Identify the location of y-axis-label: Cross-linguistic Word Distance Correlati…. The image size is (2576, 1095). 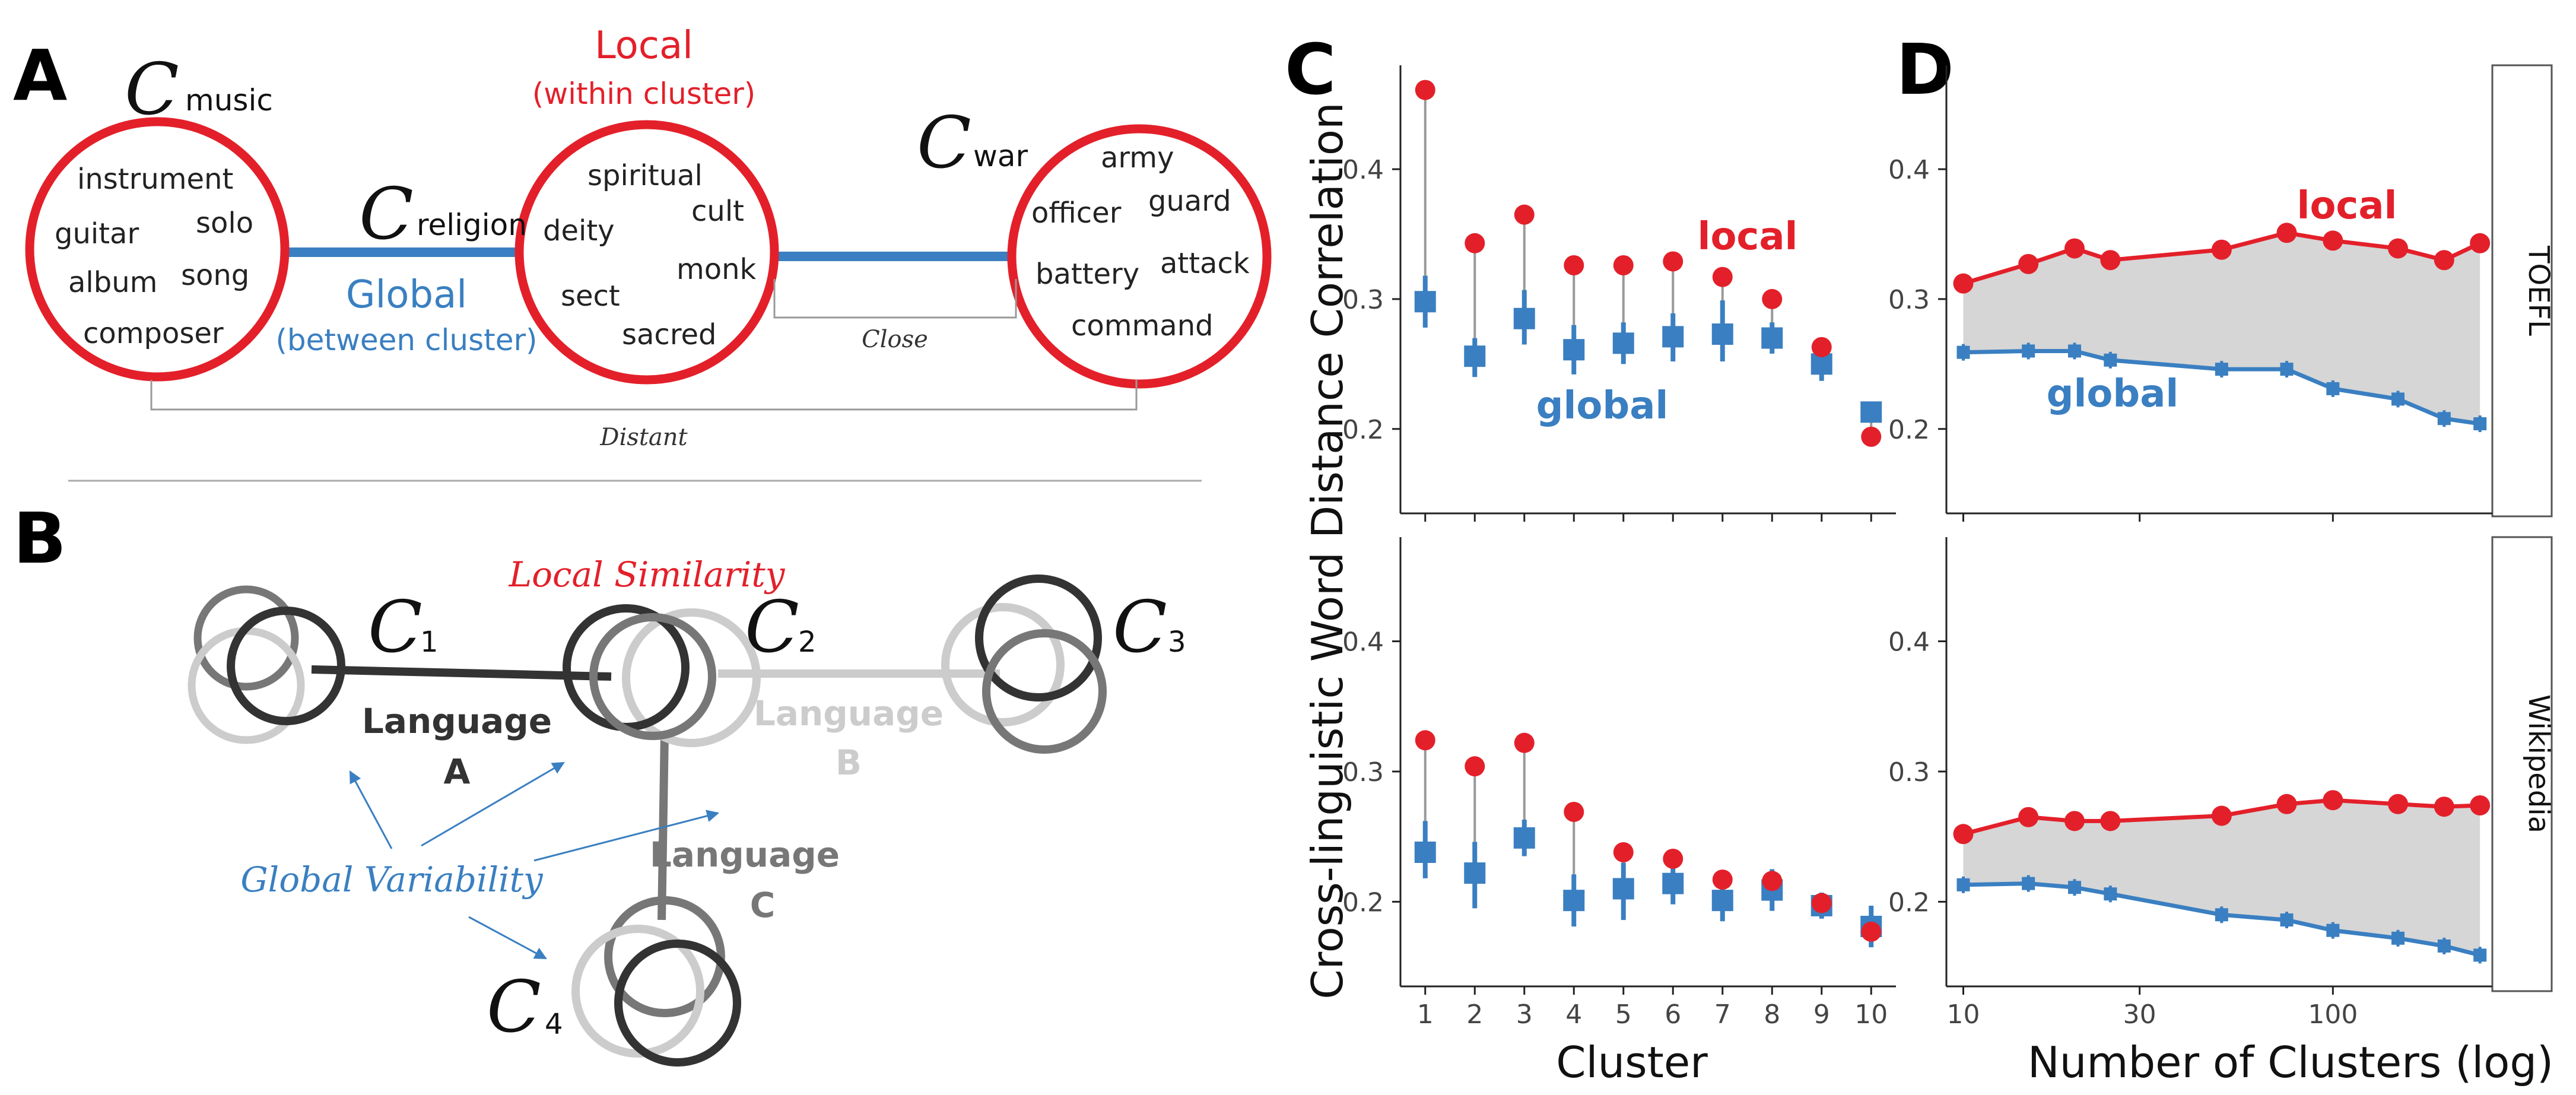
(1328, 550).